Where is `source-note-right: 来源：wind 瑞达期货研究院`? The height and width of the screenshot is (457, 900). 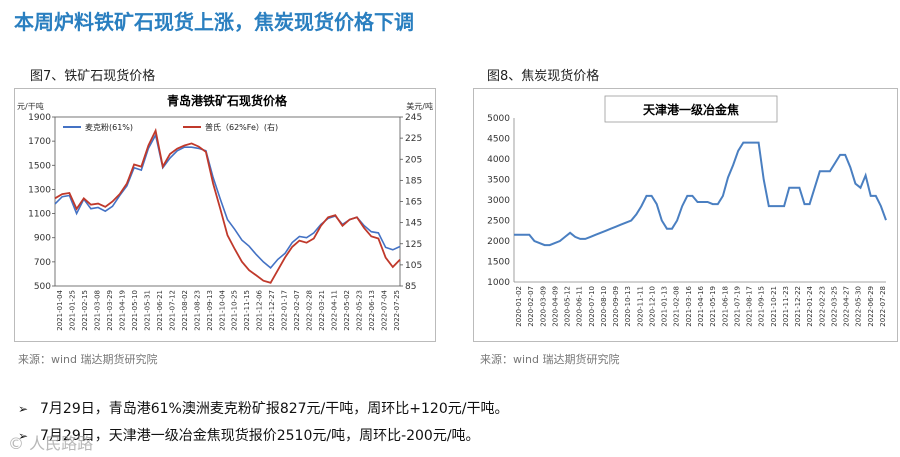
source-note-right: 来源：wind 瑞达期货研究院 is located at coordinates (550, 359).